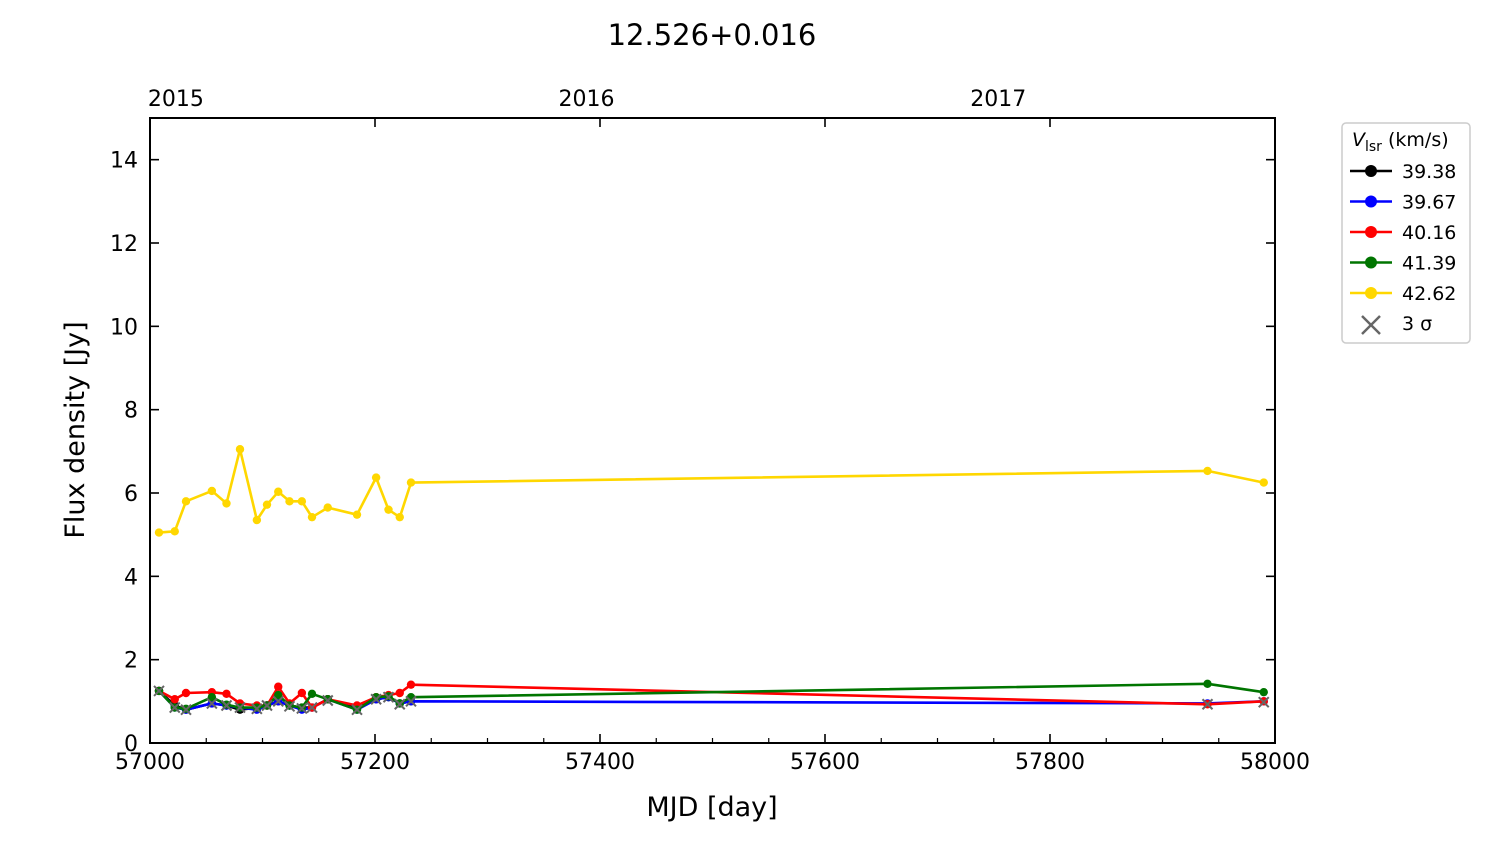 This screenshot has height=844, width=1500. Describe the element at coordinates (131, 577) in the screenshot. I see `y-tick-label: 4` at that location.